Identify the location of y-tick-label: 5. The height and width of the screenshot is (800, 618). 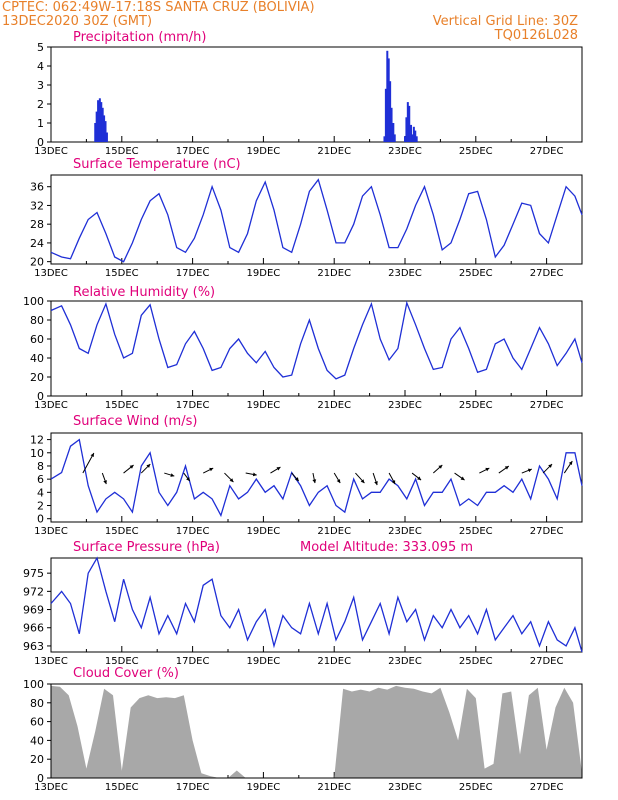
(40, 47).